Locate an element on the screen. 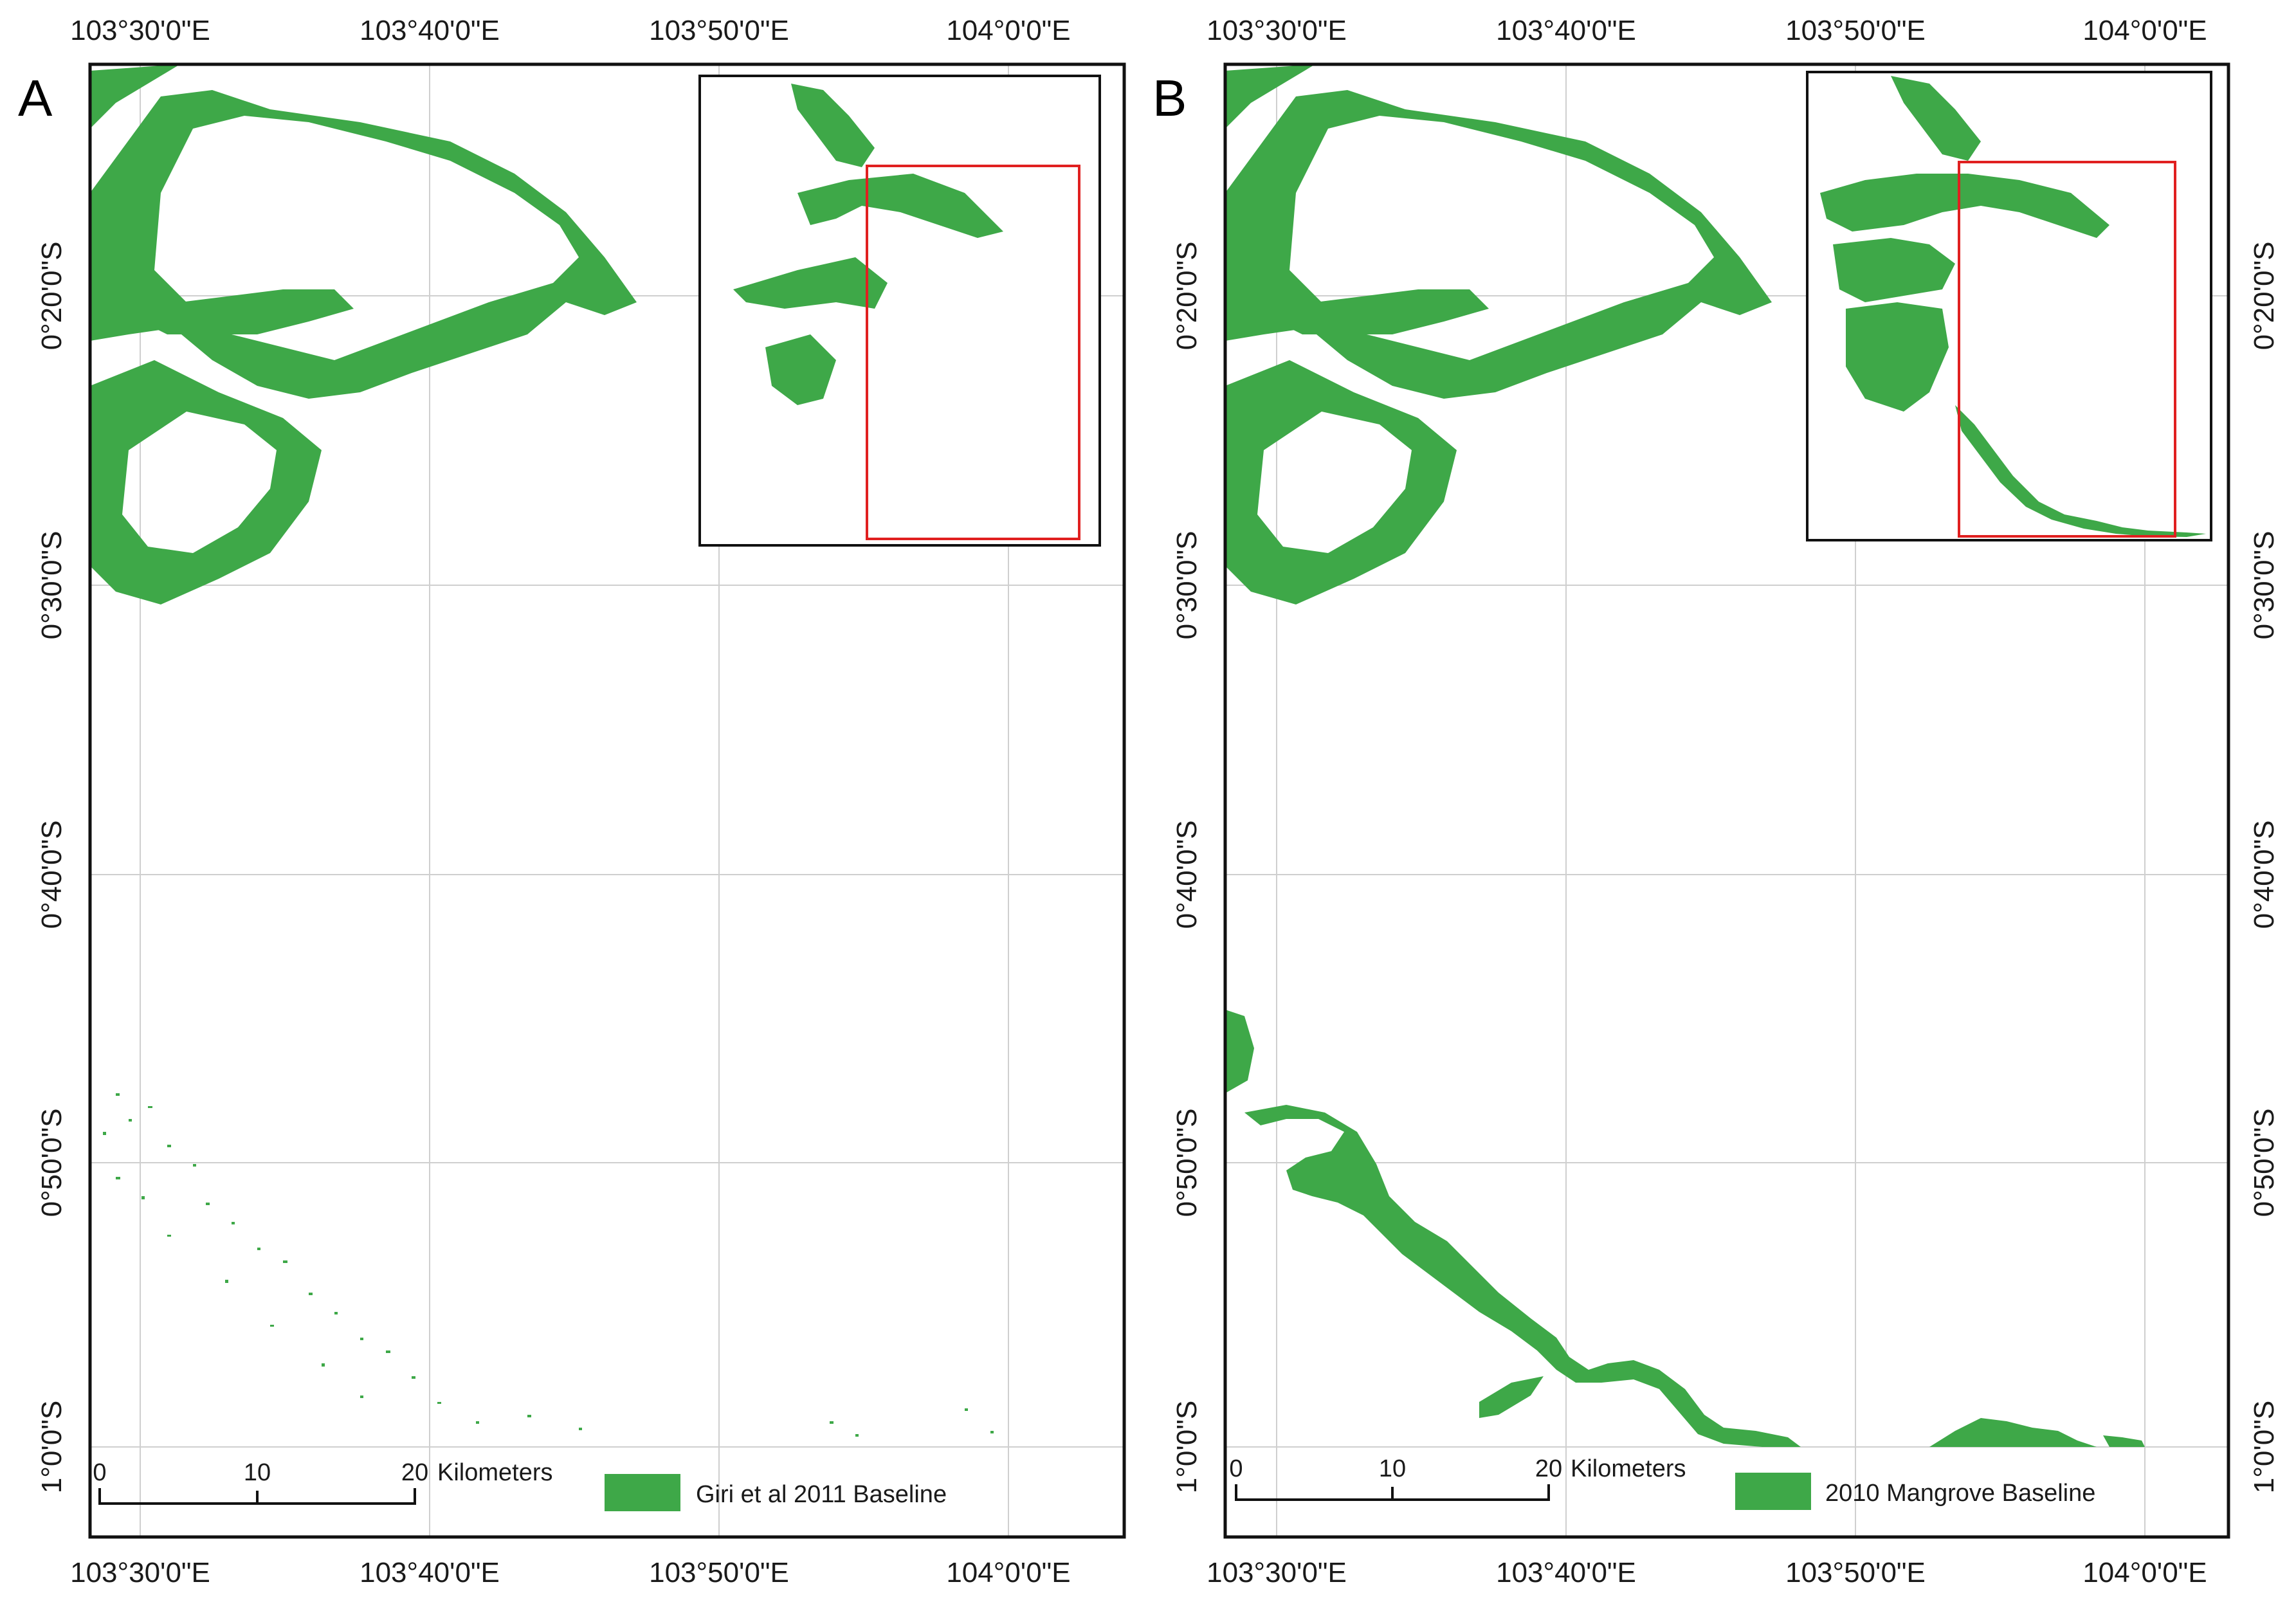  legend: Giri et al 2011 Baseline is located at coordinates (776, 1492).